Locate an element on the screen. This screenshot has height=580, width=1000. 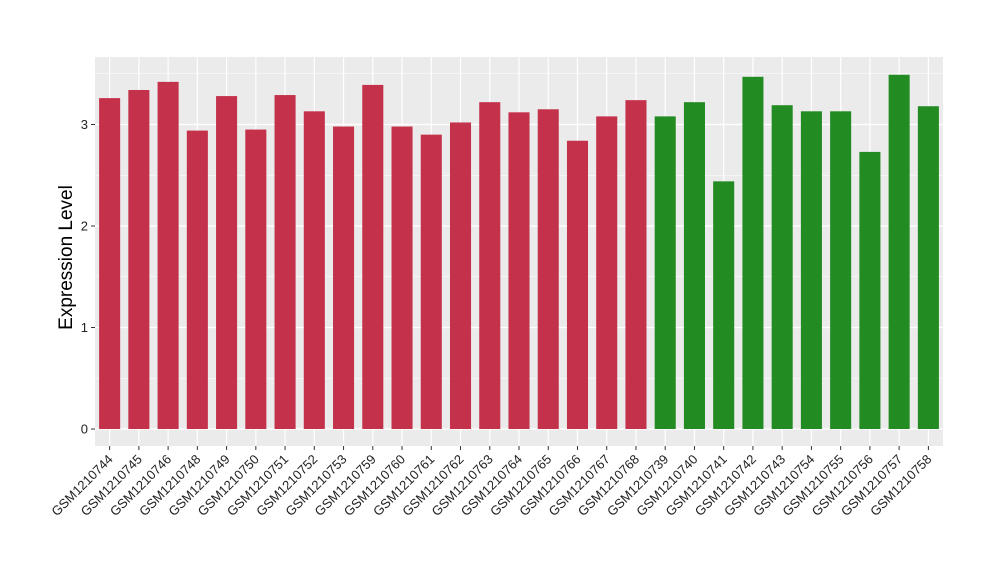
bar-GSM1210744 is located at coordinates (110, 264).